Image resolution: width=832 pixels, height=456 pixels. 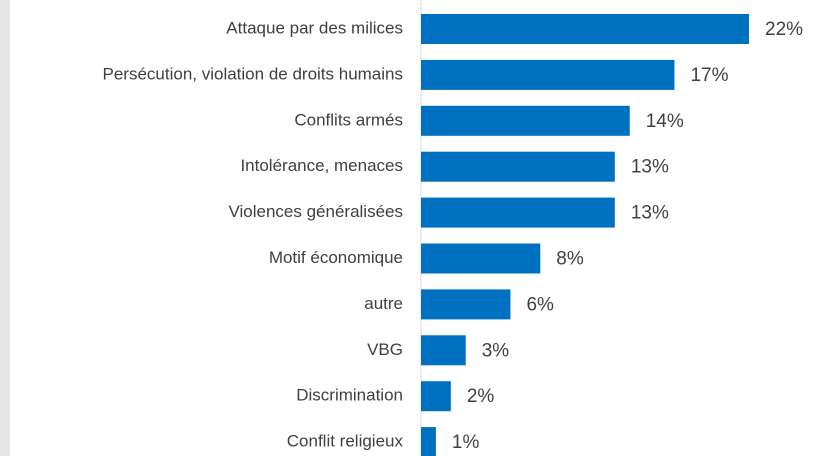 What do you see at coordinates (348, 119) in the screenshot?
I see `category-label: Conflits armés` at bounding box center [348, 119].